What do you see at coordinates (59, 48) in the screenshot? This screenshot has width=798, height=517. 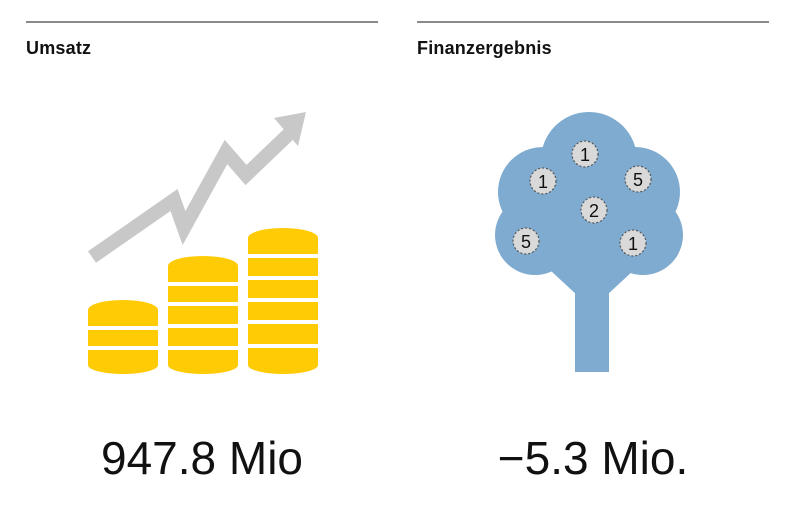 I see `revenue-heading: Umsatz` at bounding box center [59, 48].